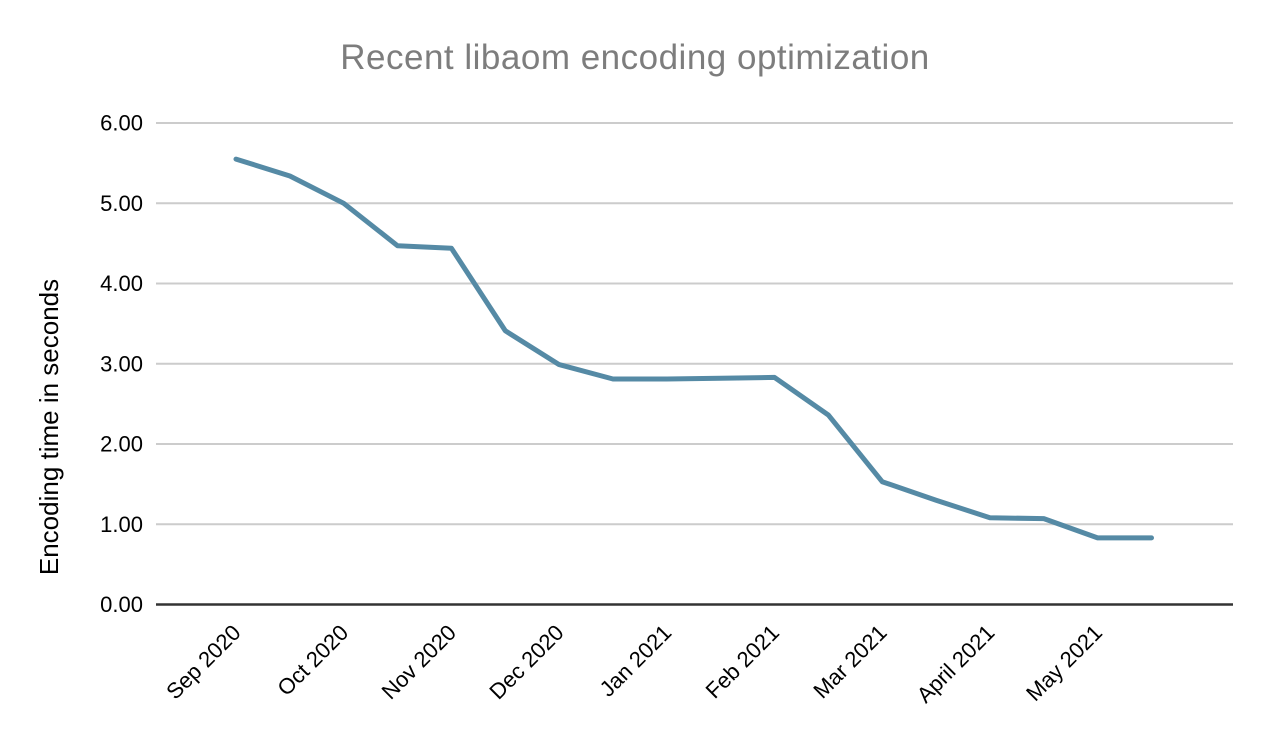 This screenshot has width=1270, height=742. Describe the element at coordinates (121, 283) in the screenshot. I see `y-tick-label: 4.00` at that location.